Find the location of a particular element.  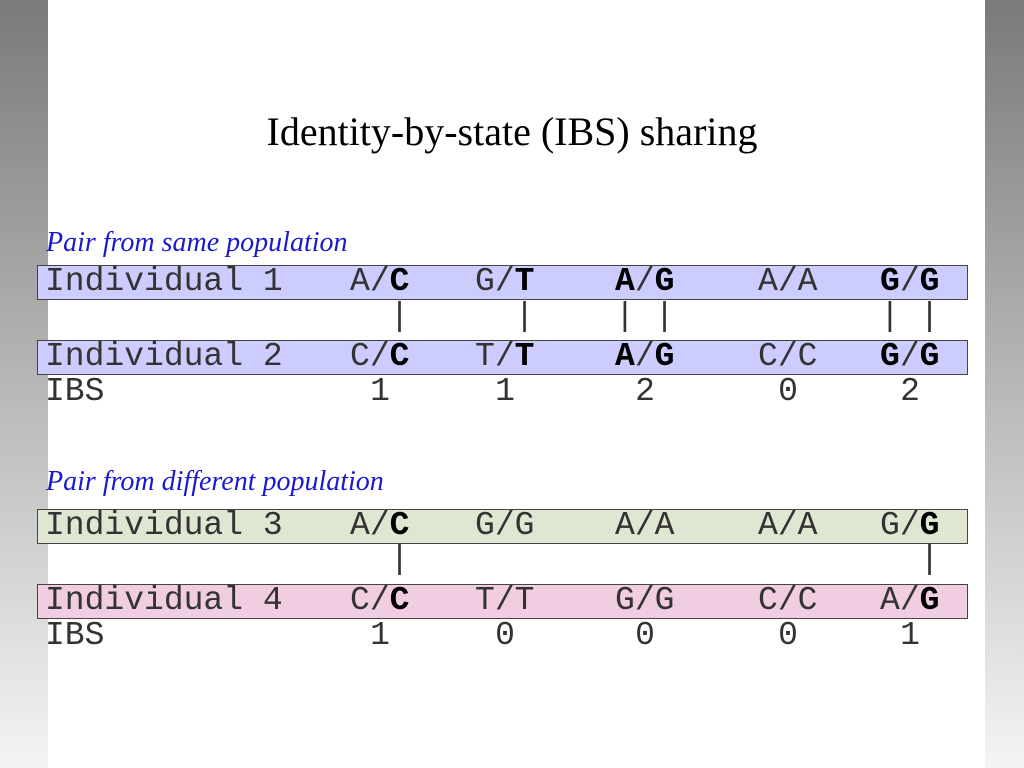

individual-label: Individual 3 is located at coordinates (164, 525).